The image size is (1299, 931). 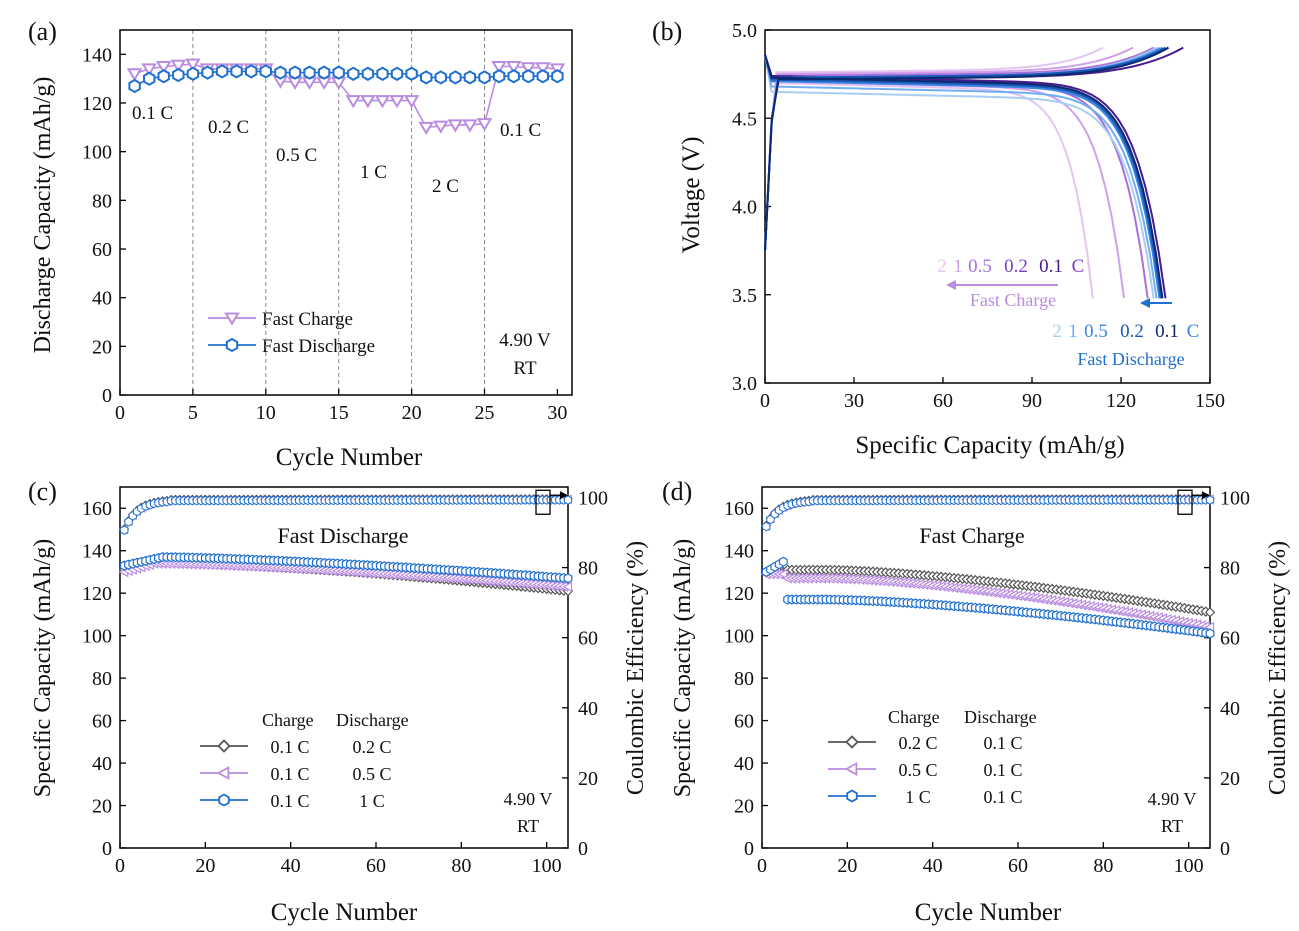 What do you see at coordinates (266, 413) in the screenshot?
I see `panel-a-x-tick-label: 10` at bounding box center [266, 413].